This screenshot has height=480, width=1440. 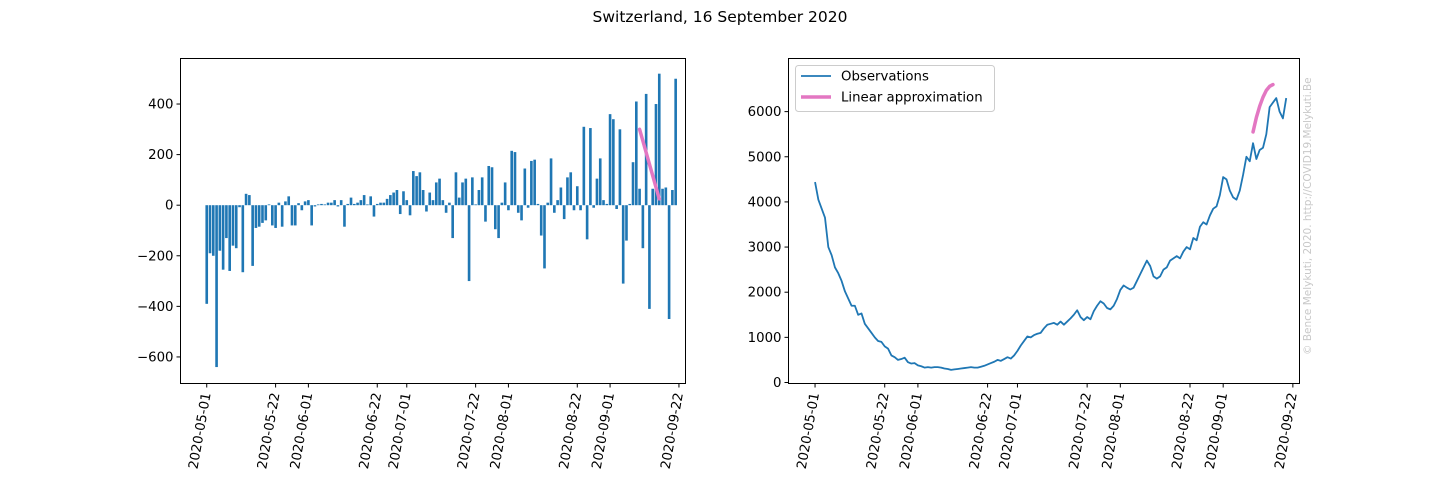 I want to click on x-tick-label: 2020-05-01, so click(x=200, y=431).